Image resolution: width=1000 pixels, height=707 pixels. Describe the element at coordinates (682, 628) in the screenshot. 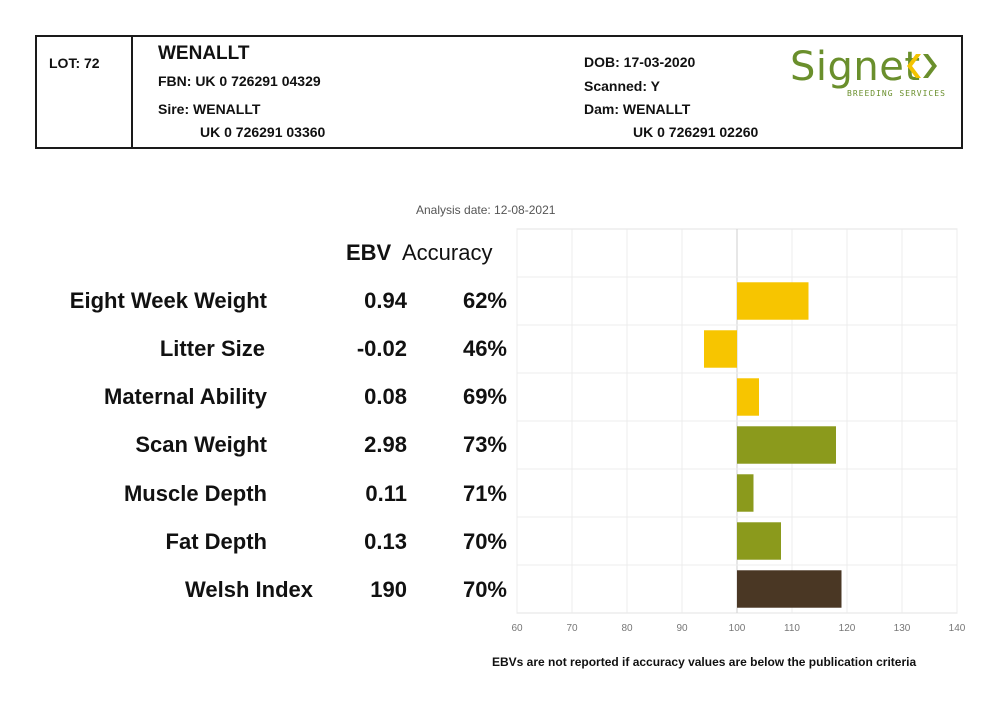

I see `x-tick-label-90: 90` at that location.